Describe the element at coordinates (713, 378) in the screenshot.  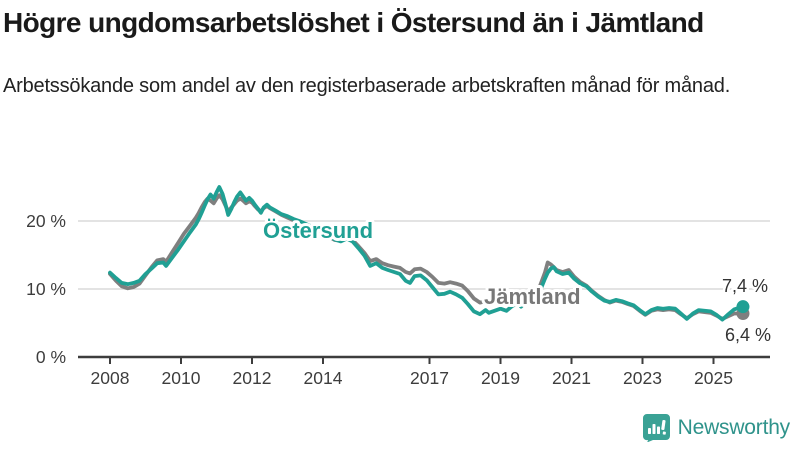
I see `x-tick-label-2025: 2025` at that location.